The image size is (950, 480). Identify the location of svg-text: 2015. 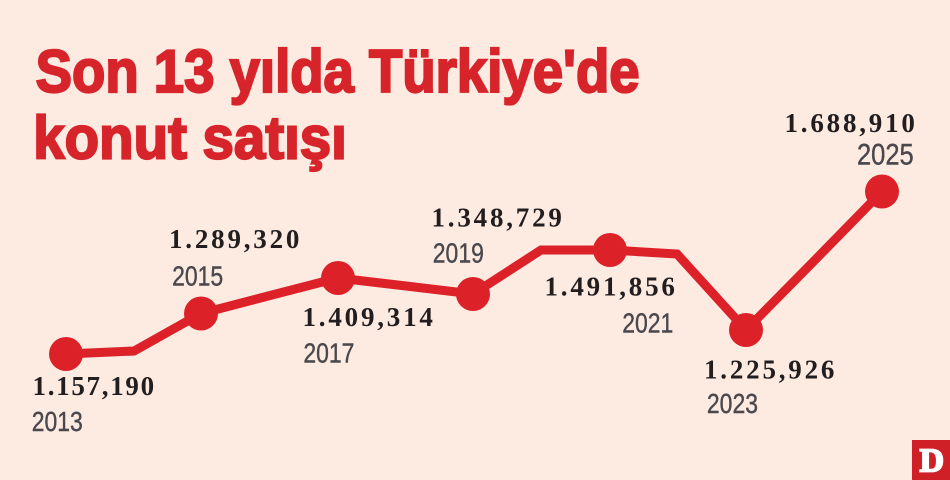
(197, 276).